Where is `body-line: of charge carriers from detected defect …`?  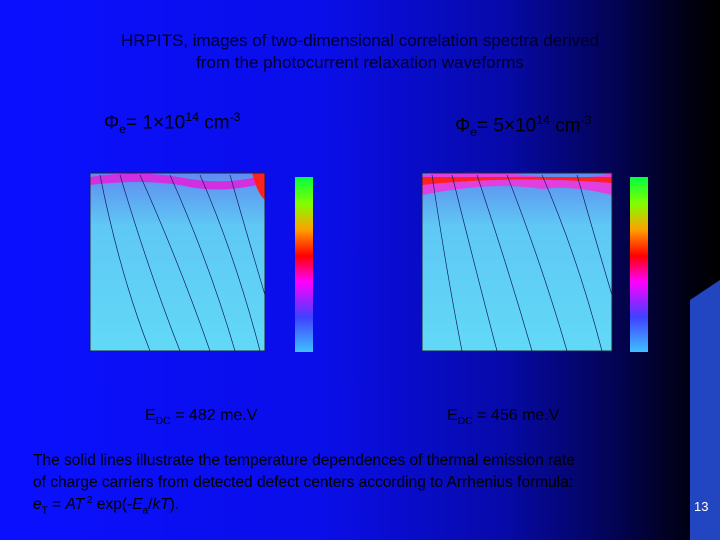 body-line: of charge carriers from detected defect … is located at coordinates (303, 482).